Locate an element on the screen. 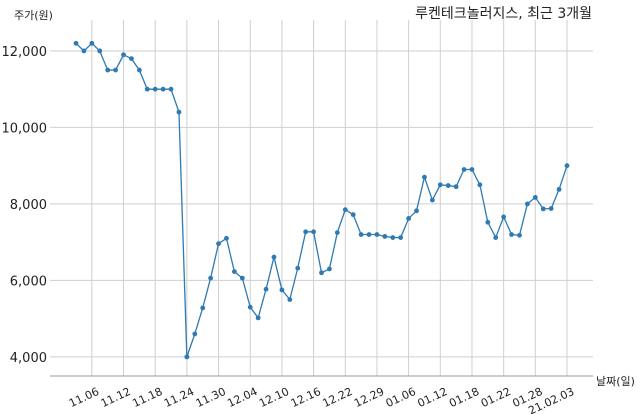 The image size is (640, 414). x-tick-label: 01.18 is located at coordinates (464, 397).